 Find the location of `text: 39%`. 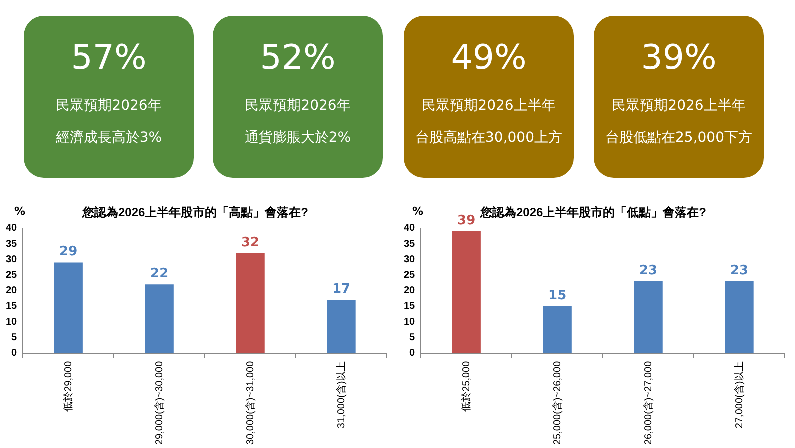

text: 39% is located at coordinates (679, 58).